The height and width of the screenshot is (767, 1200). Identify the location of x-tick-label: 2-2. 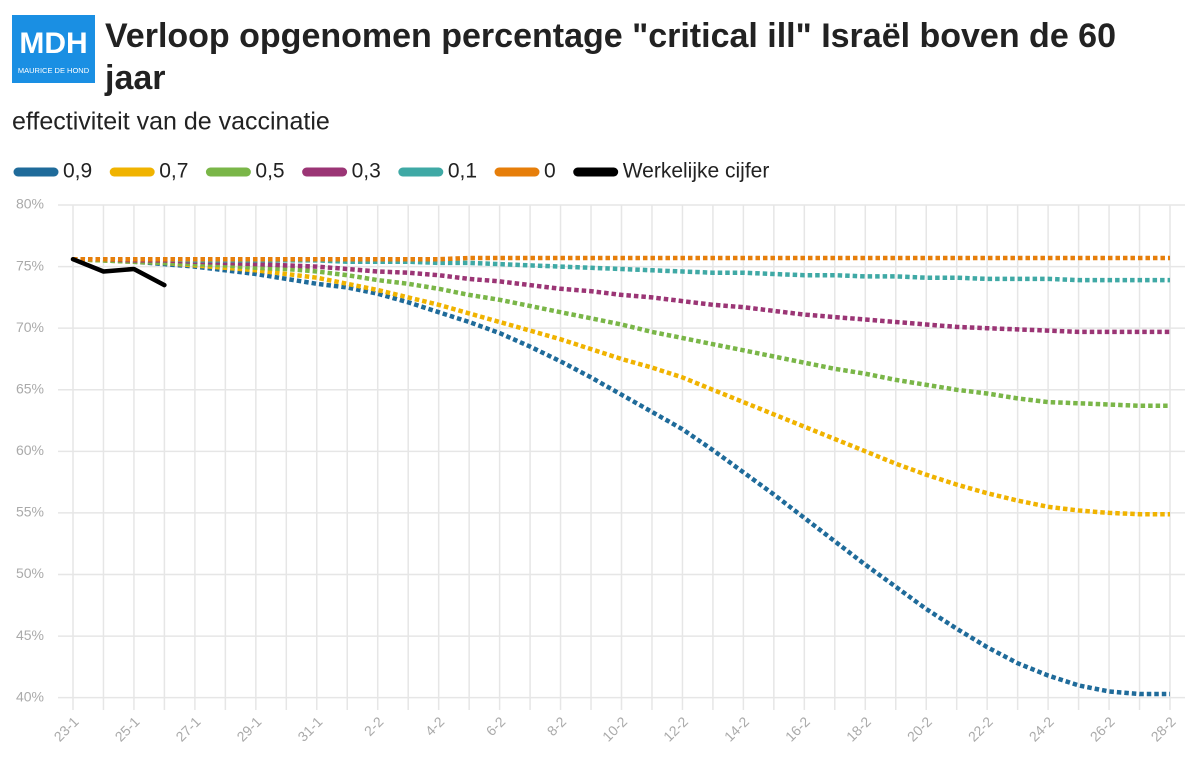
(374, 726).